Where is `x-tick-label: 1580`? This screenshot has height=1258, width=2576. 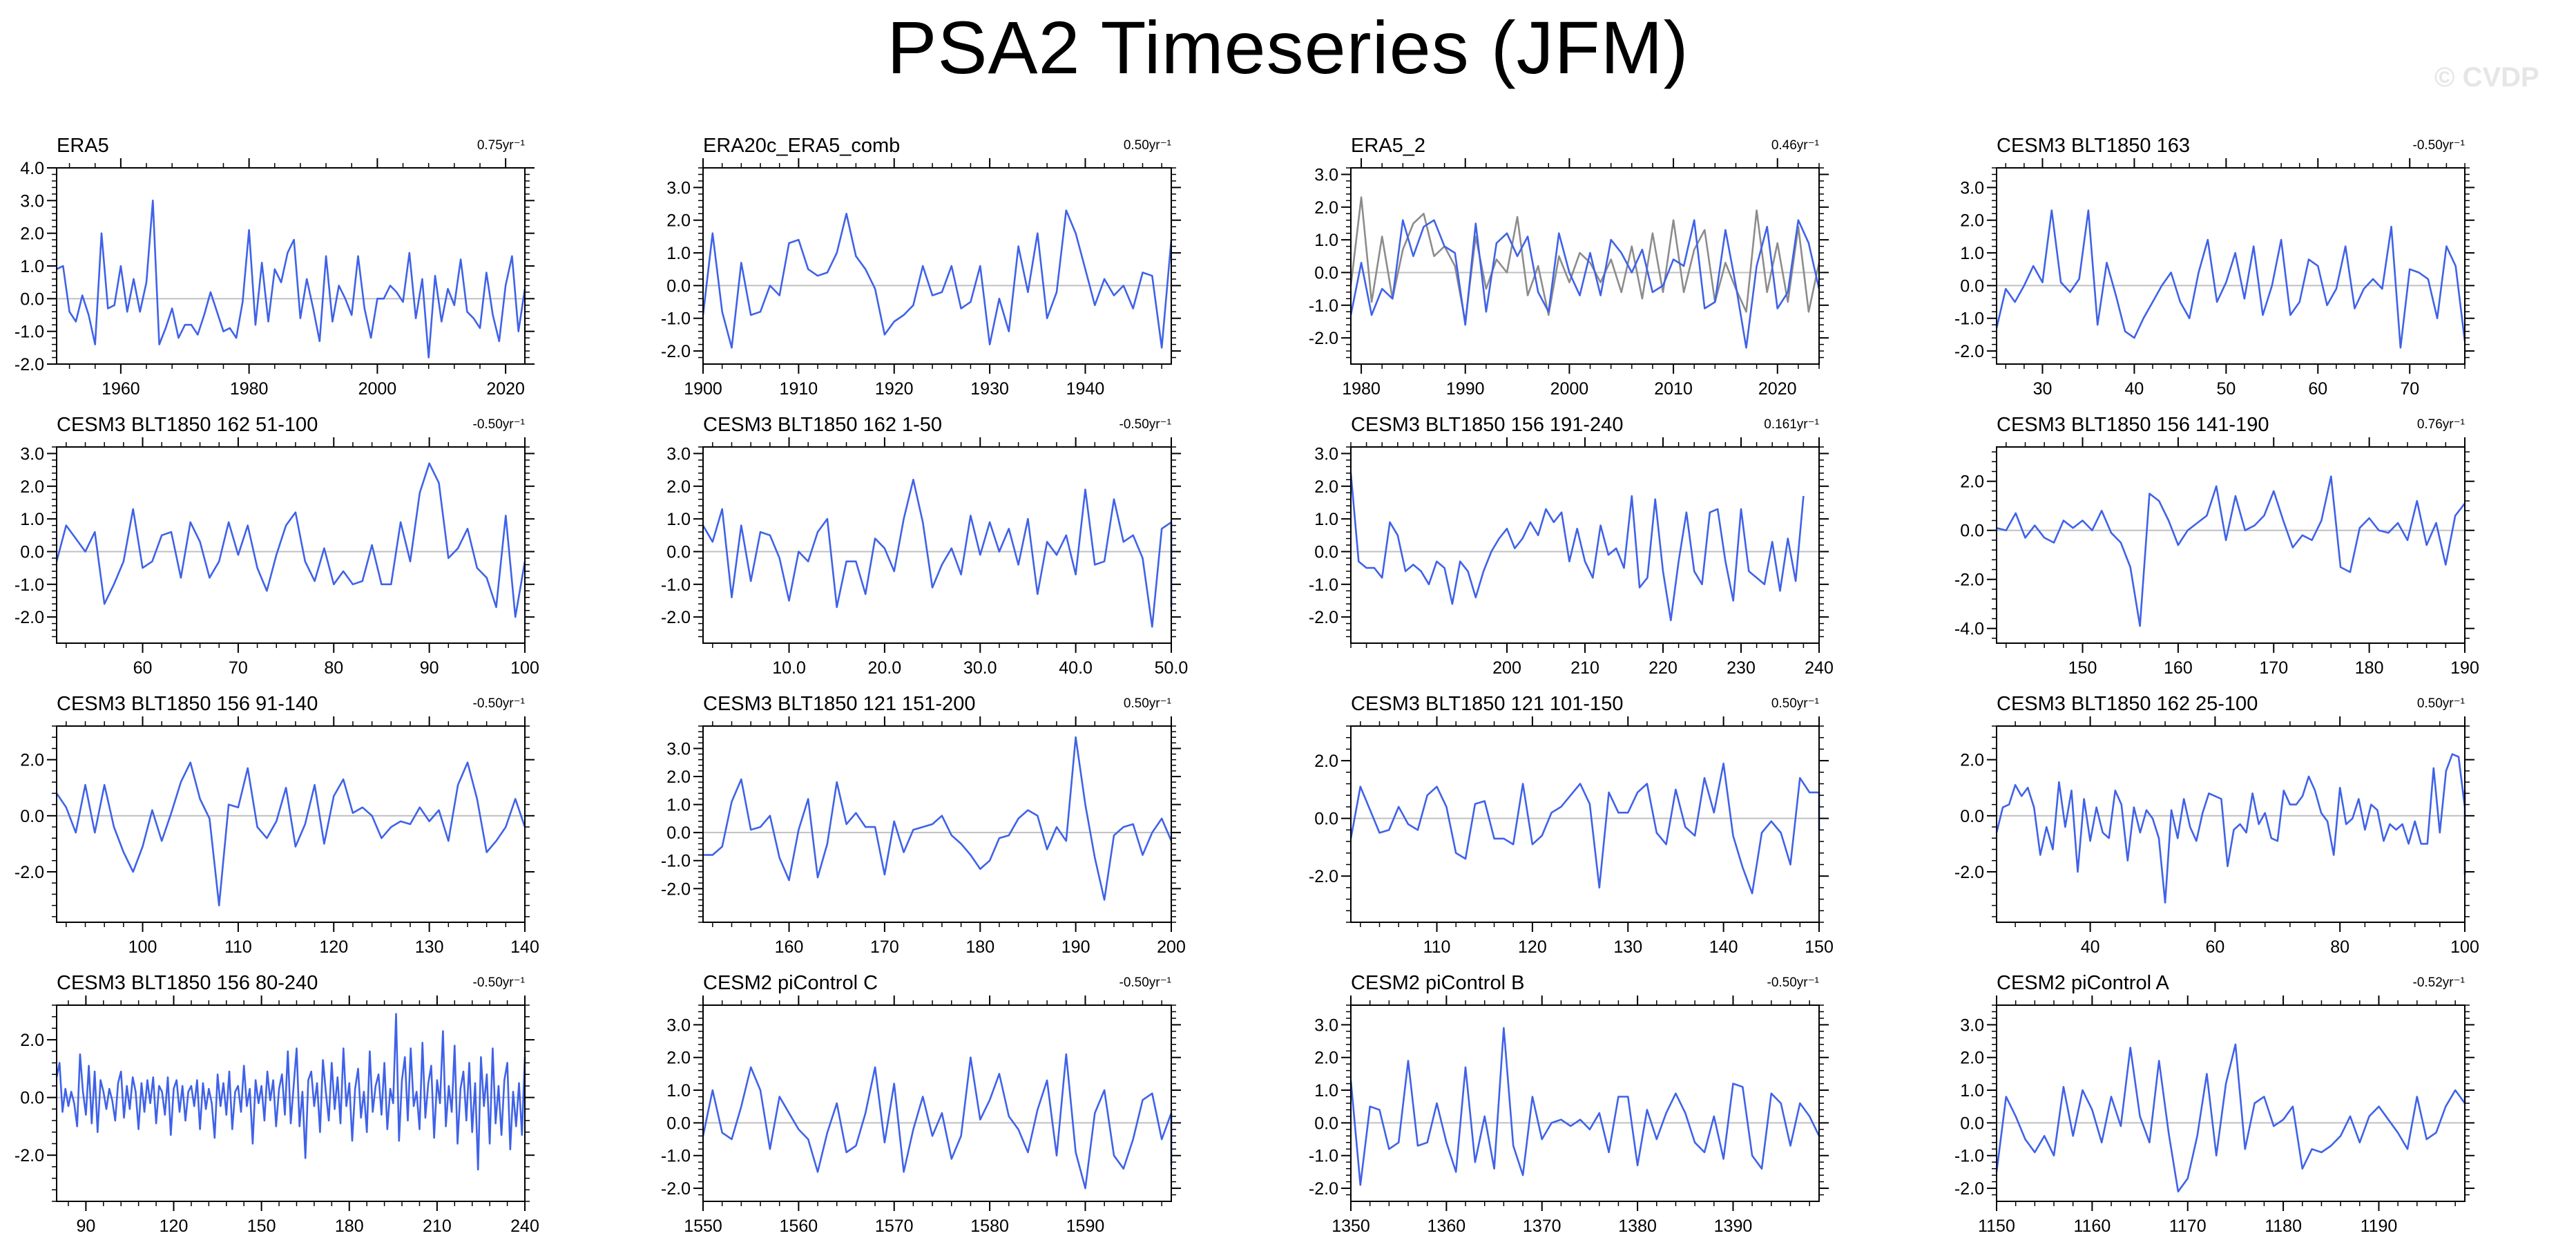 x-tick-label: 1580 is located at coordinates (989, 1226).